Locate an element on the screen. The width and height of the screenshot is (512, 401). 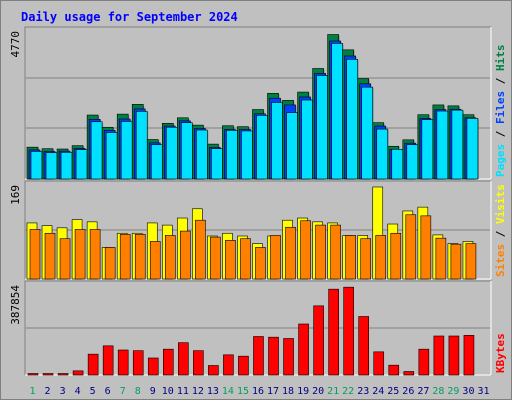
x-tick-label: 14 is located at coordinates (228, 391).